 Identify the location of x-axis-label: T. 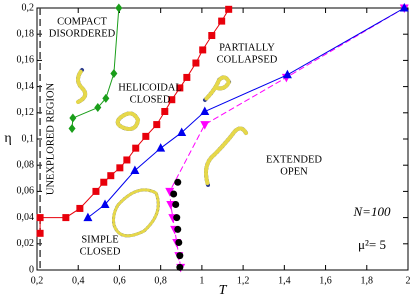
(223, 290).